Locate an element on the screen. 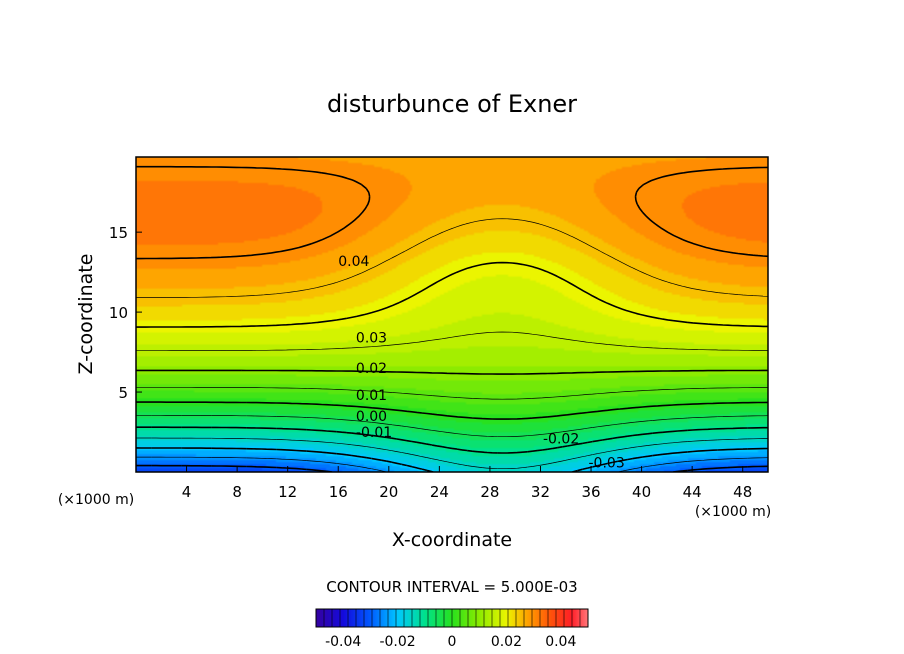 This screenshot has width=904, height=654. x-tick-label: 40 is located at coordinates (641, 492).